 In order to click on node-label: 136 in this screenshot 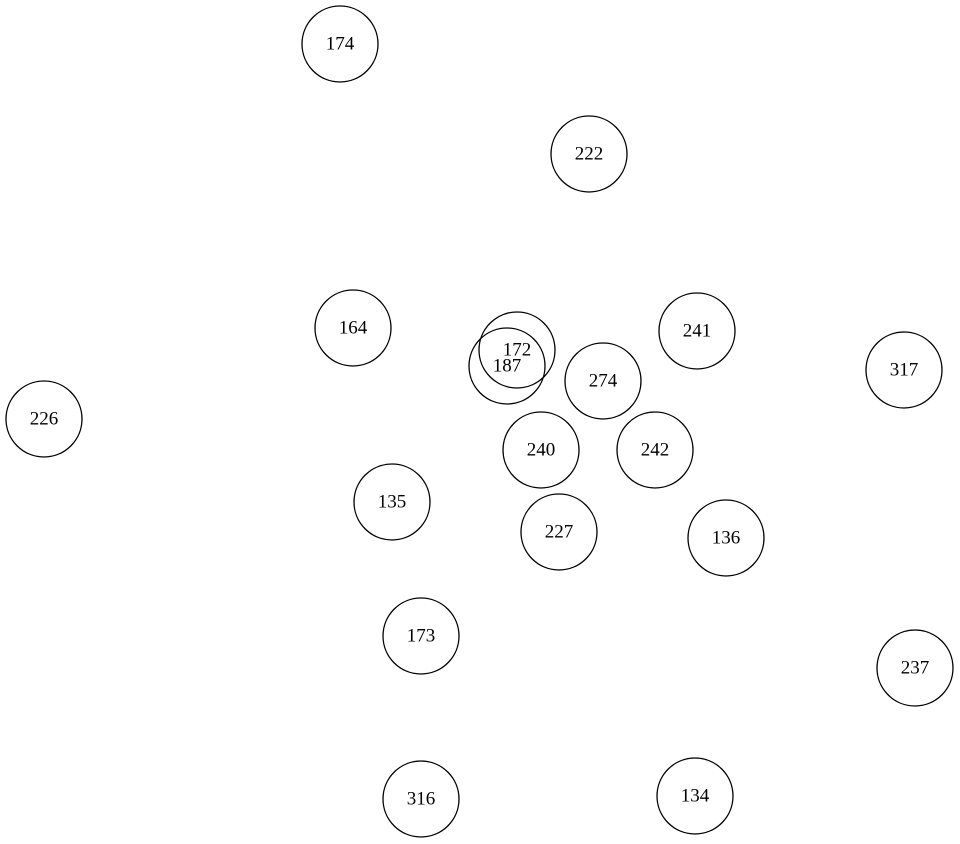, I will do `click(726, 538)`.